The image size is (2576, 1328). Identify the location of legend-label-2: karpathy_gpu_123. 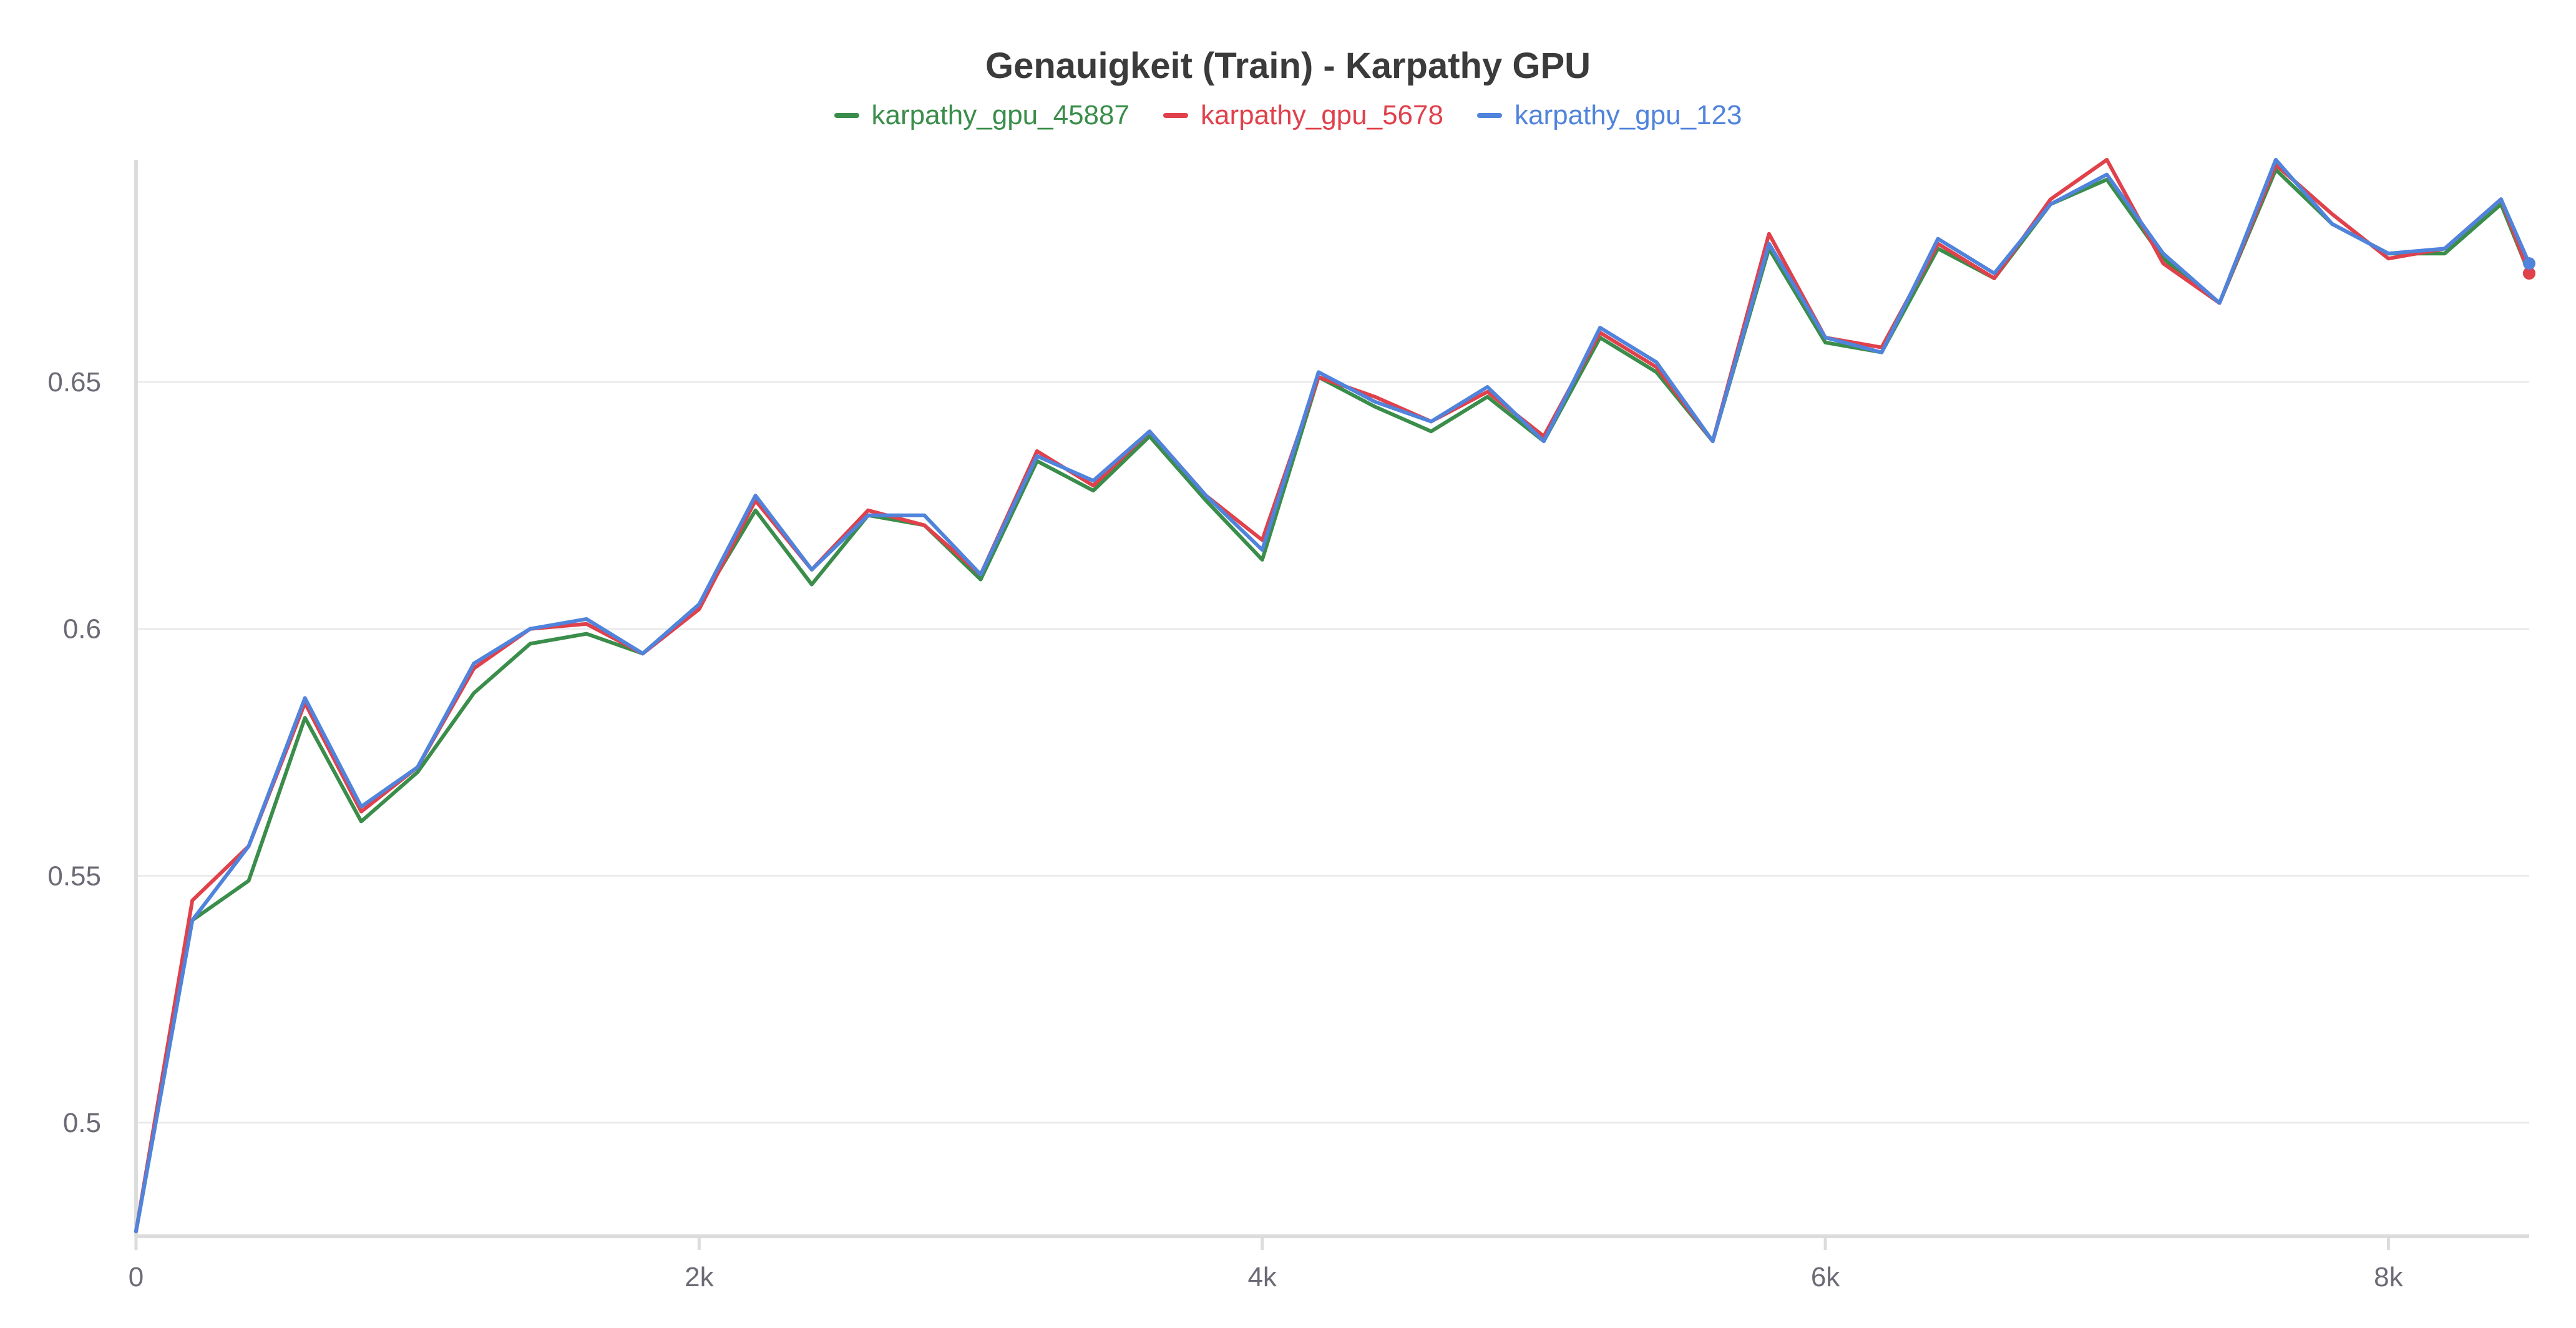
(1628, 115).